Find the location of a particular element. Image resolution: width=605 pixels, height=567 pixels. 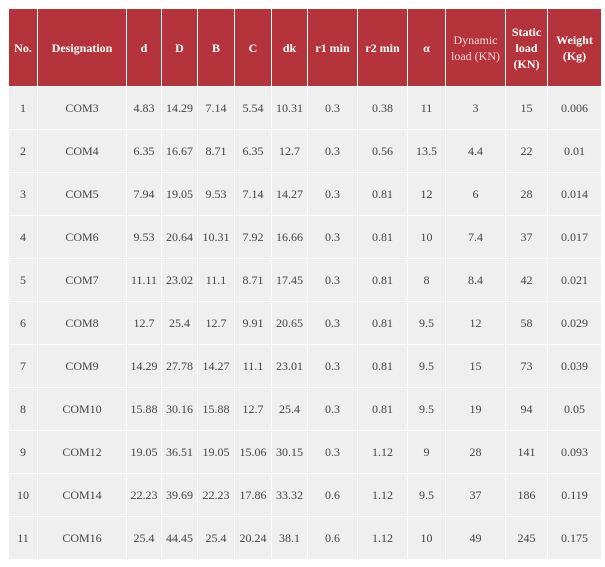

table-cell: 4.83 is located at coordinates (144, 108).